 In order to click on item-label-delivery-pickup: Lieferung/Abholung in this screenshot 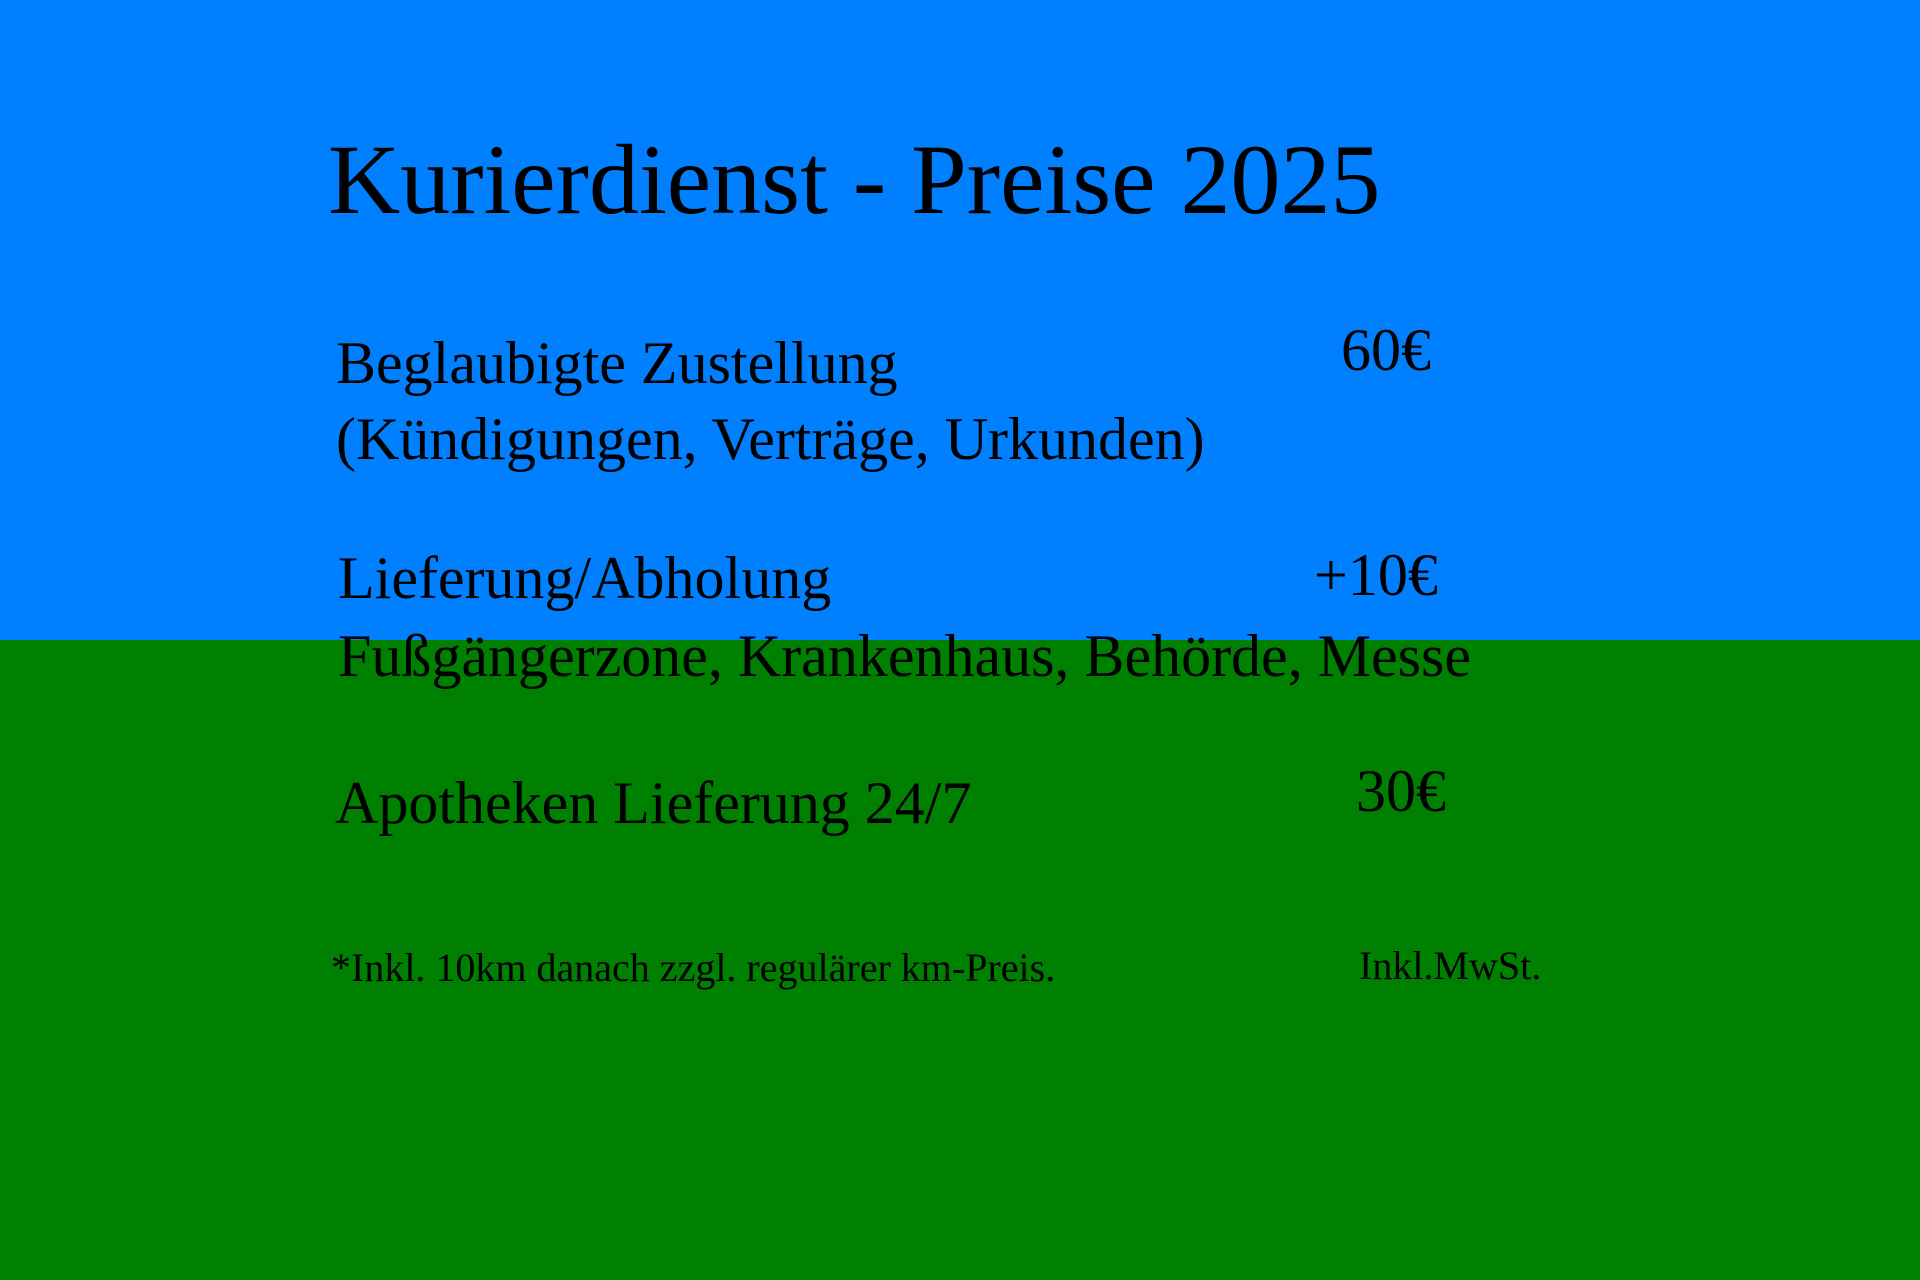, I will do `click(585, 578)`.